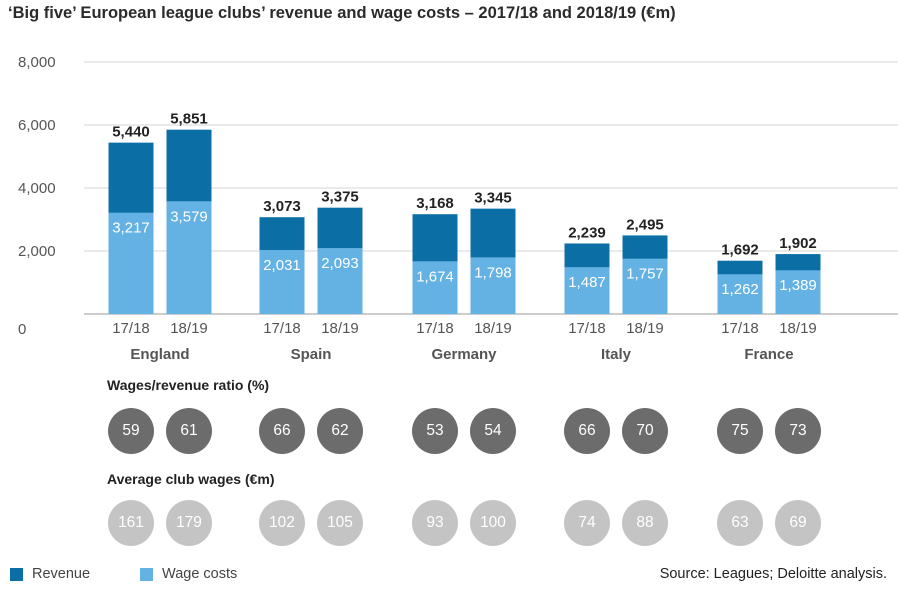 The height and width of the screenshot is (593, 900). Describe the element at coordinates (340, 431) in the screenshot. I see `ratio-circle: 62` at that location.